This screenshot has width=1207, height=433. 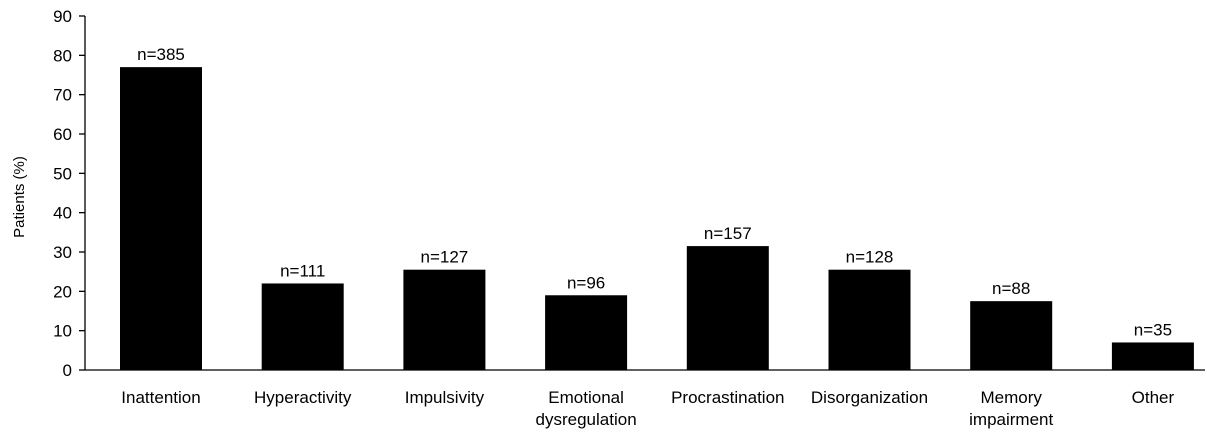 What do you see at coordinates (869, 397) in the screenshot?
I see `x-tick-label: Disorganization` at bounding box center [869, 397].